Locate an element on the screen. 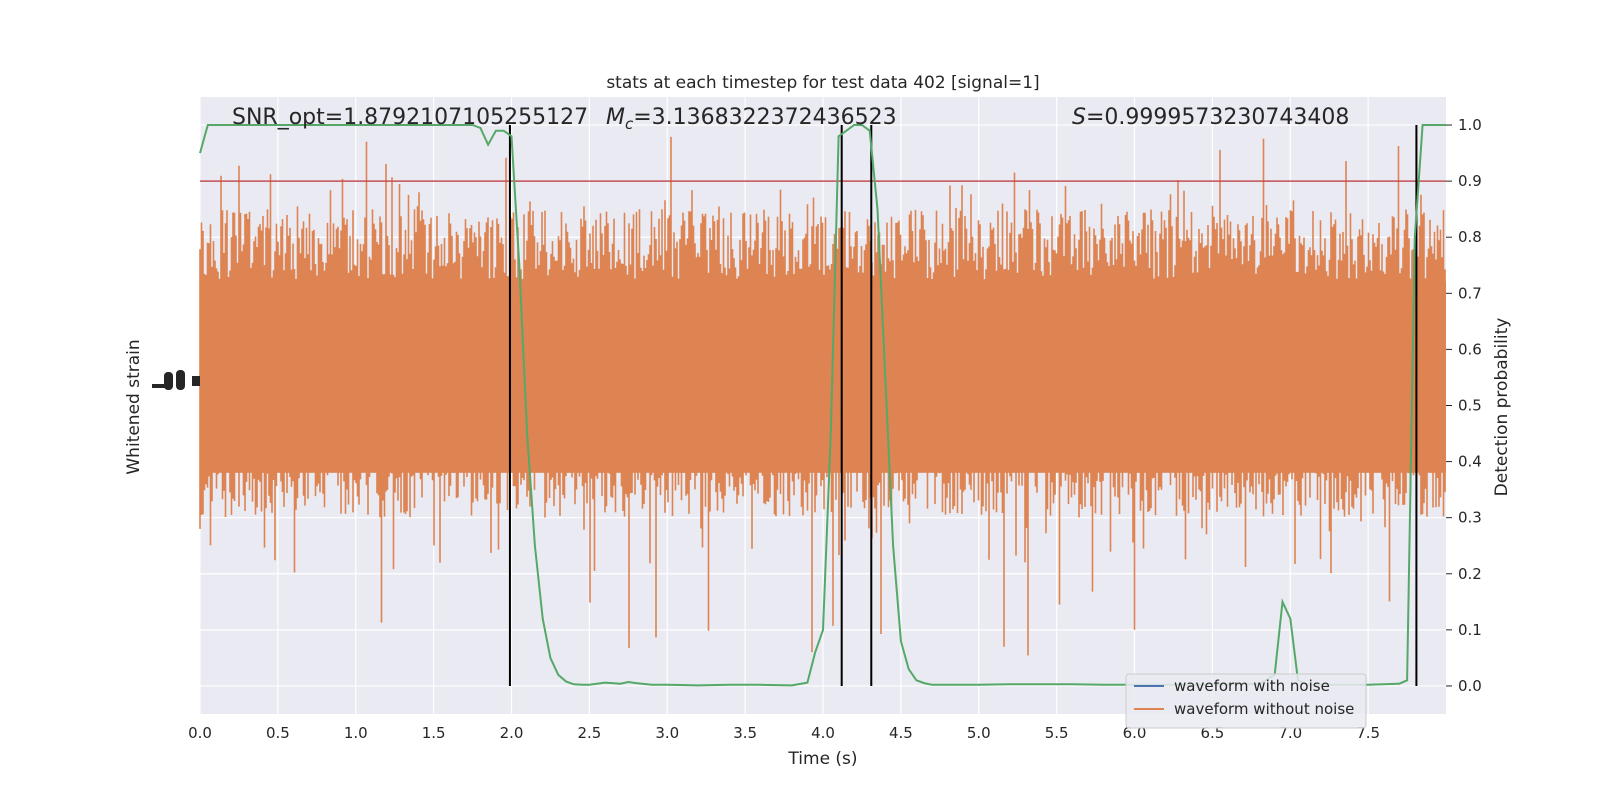 Image resolution: width=1600 pixels, height=800 pixels. chirp-mass-subscript: c is located at coordinates (629, 124).